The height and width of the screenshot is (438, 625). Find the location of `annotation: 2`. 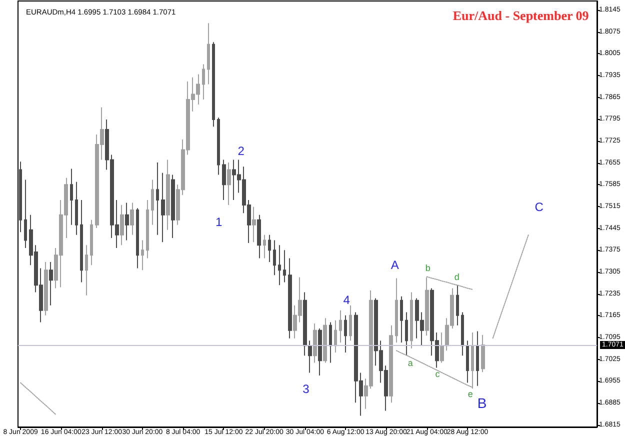

annotation: 2 is located at coordinates (241, 151).